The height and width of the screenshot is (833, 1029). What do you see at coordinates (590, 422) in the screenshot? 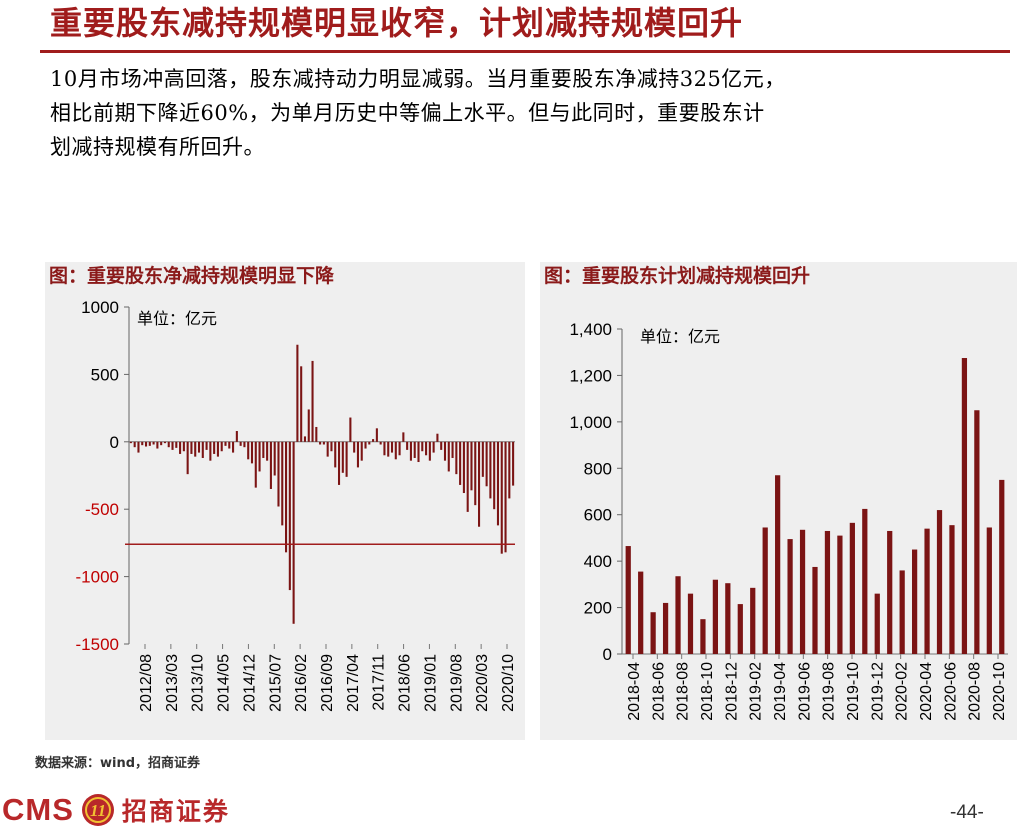
I see `y-tick-label: 1,000` at bounding box center [590, 422].